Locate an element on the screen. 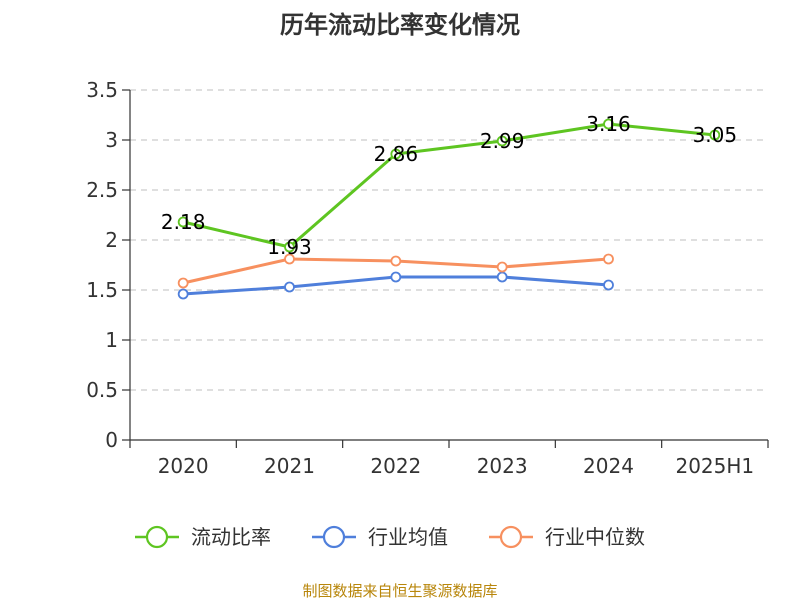 This screenshot has width=800, height=600. y-tick-label: 3 is located at coordinates (111, 140).